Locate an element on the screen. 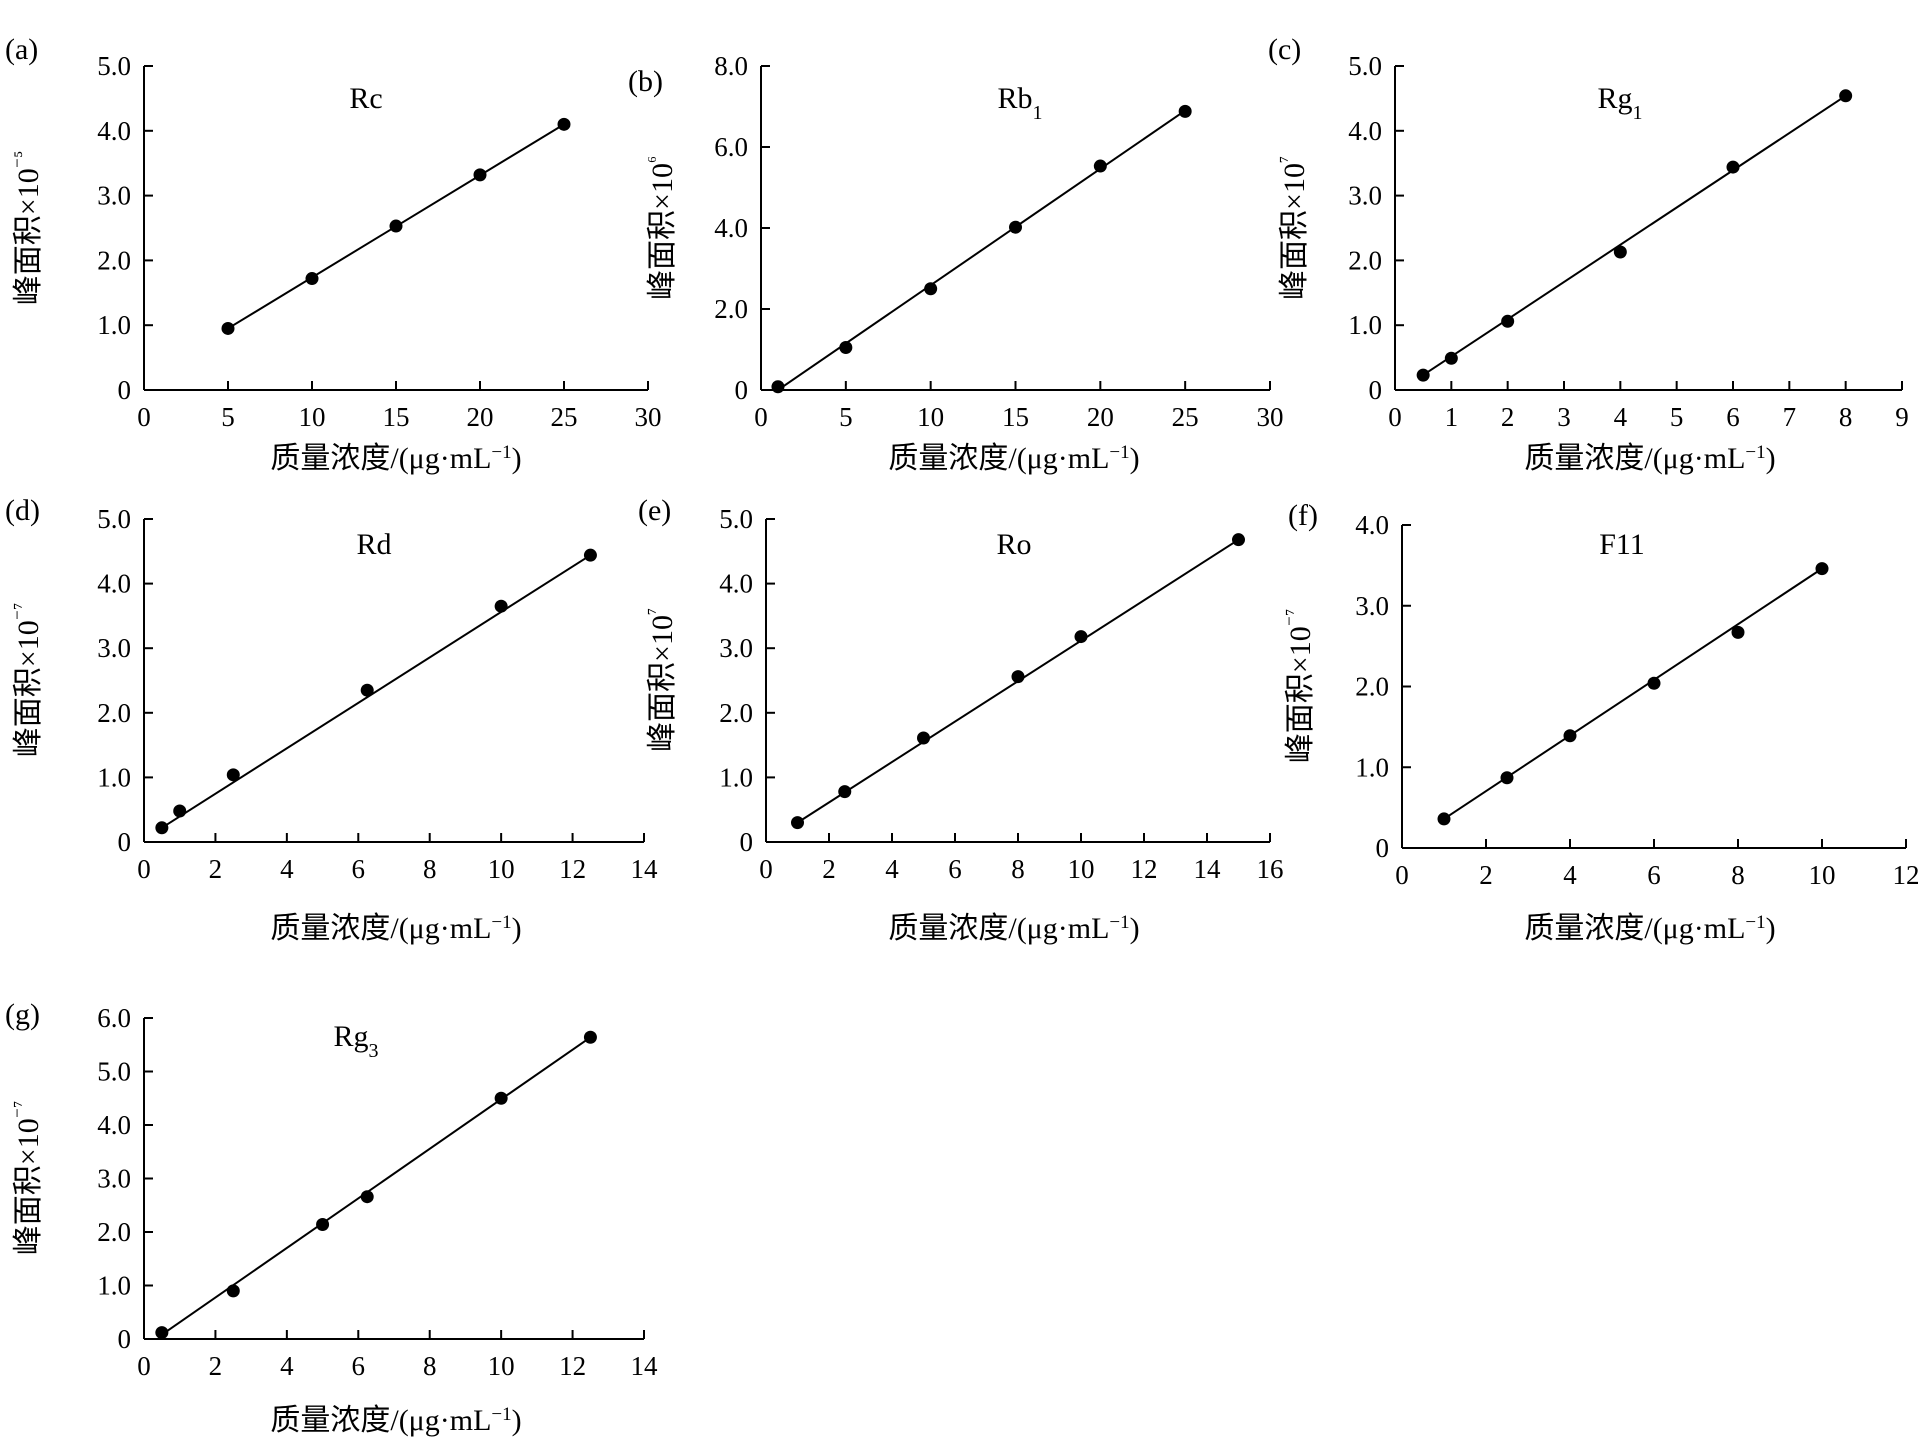  x-tick-label: 16 is located at coordinates (1270, 869).